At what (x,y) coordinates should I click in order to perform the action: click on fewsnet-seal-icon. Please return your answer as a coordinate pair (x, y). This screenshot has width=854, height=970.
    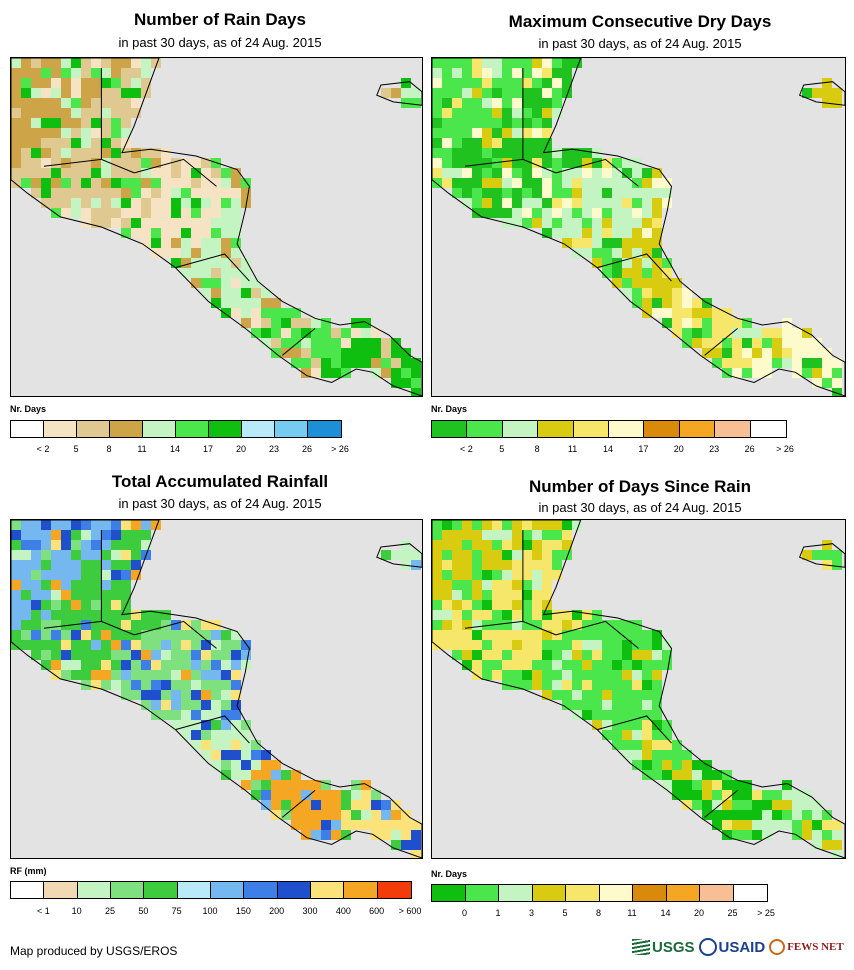
    Looking at the image, I should click on (777, 947).